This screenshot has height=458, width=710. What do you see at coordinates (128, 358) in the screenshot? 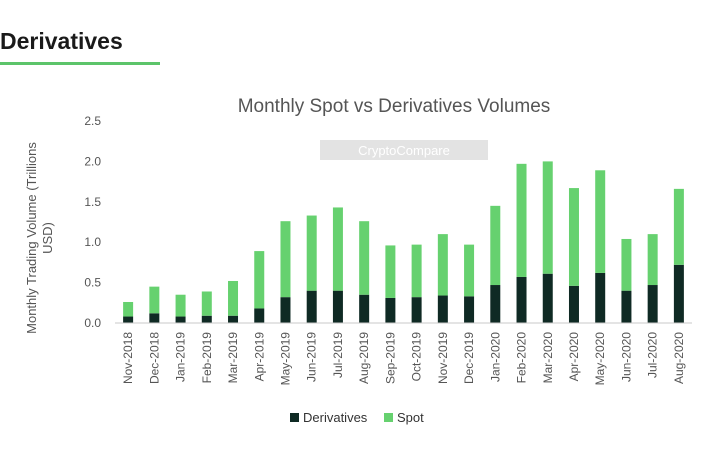
I see `x-tick-label: Nov-2018` at bounding box center [128, 358].